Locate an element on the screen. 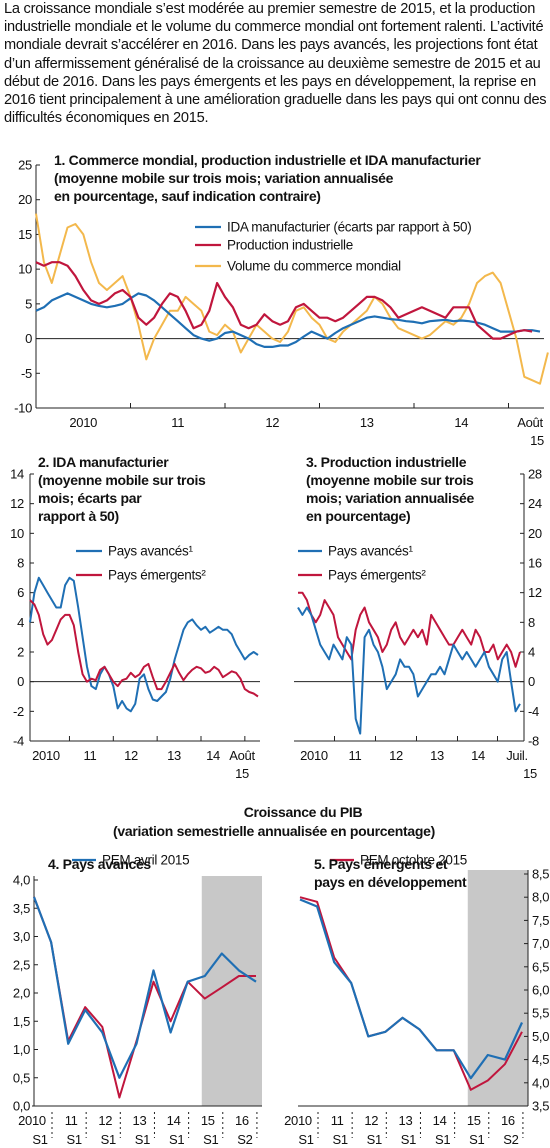 This screenshot has height=1148, width=550. chart3-title-line-1: 3. Production industrielle is located at coordinates (386, 462).